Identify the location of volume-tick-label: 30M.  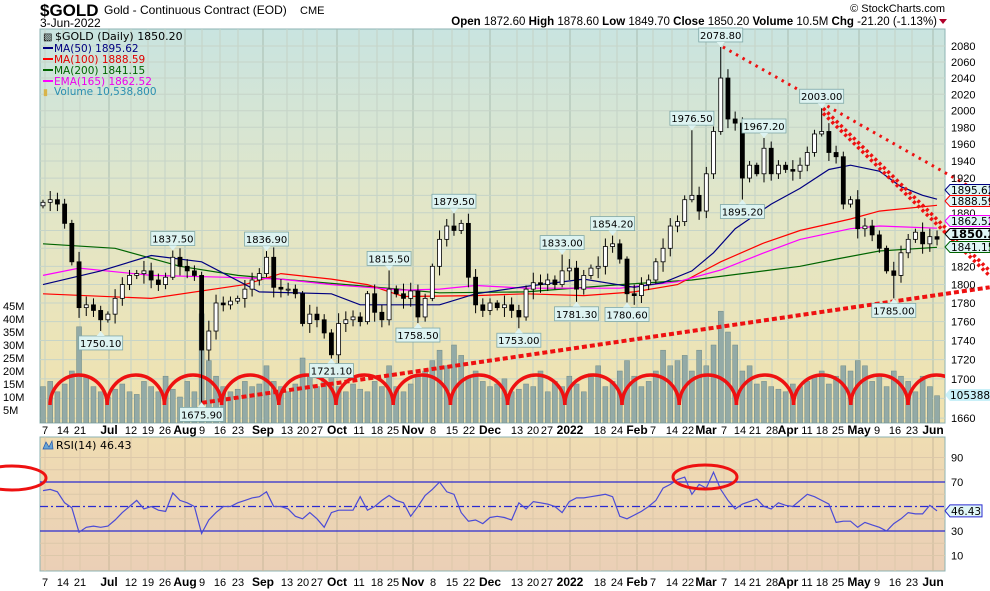
(13, 346).